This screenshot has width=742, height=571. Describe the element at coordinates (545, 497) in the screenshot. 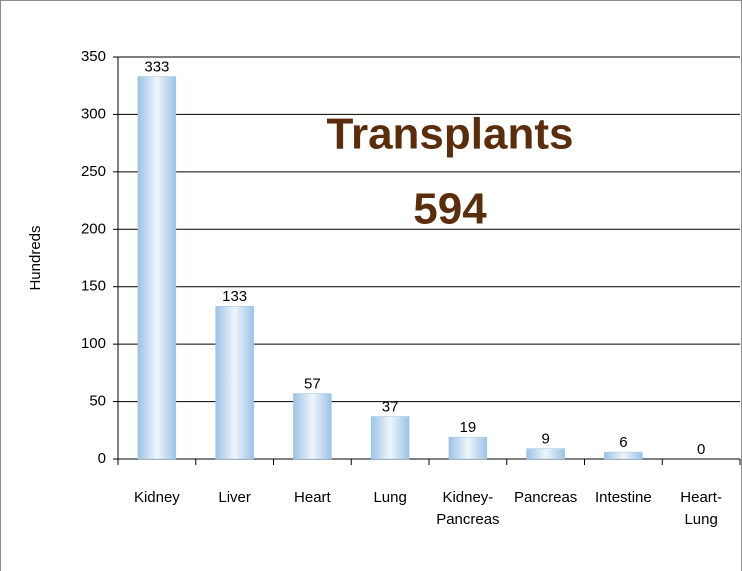

I see `x-tick-label: Pancreas` at that location.